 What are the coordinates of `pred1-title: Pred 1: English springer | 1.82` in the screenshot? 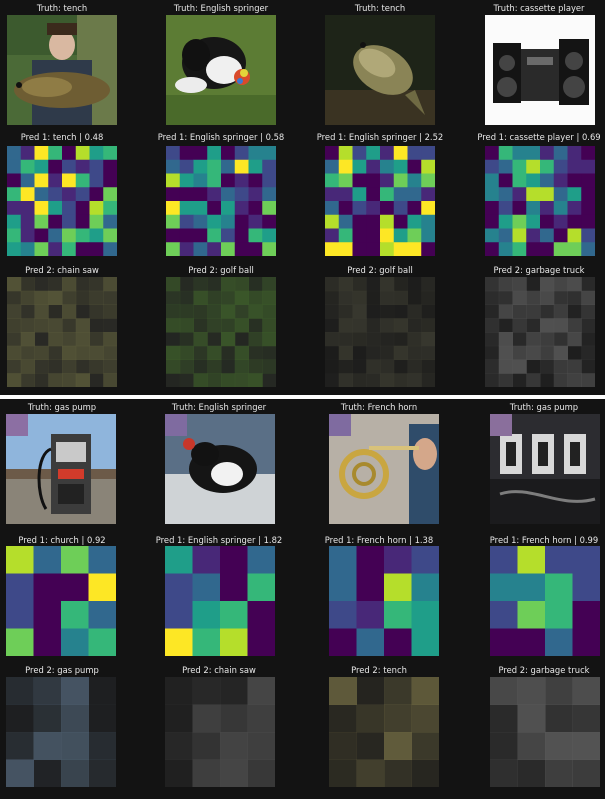 It's located at (219, 540).